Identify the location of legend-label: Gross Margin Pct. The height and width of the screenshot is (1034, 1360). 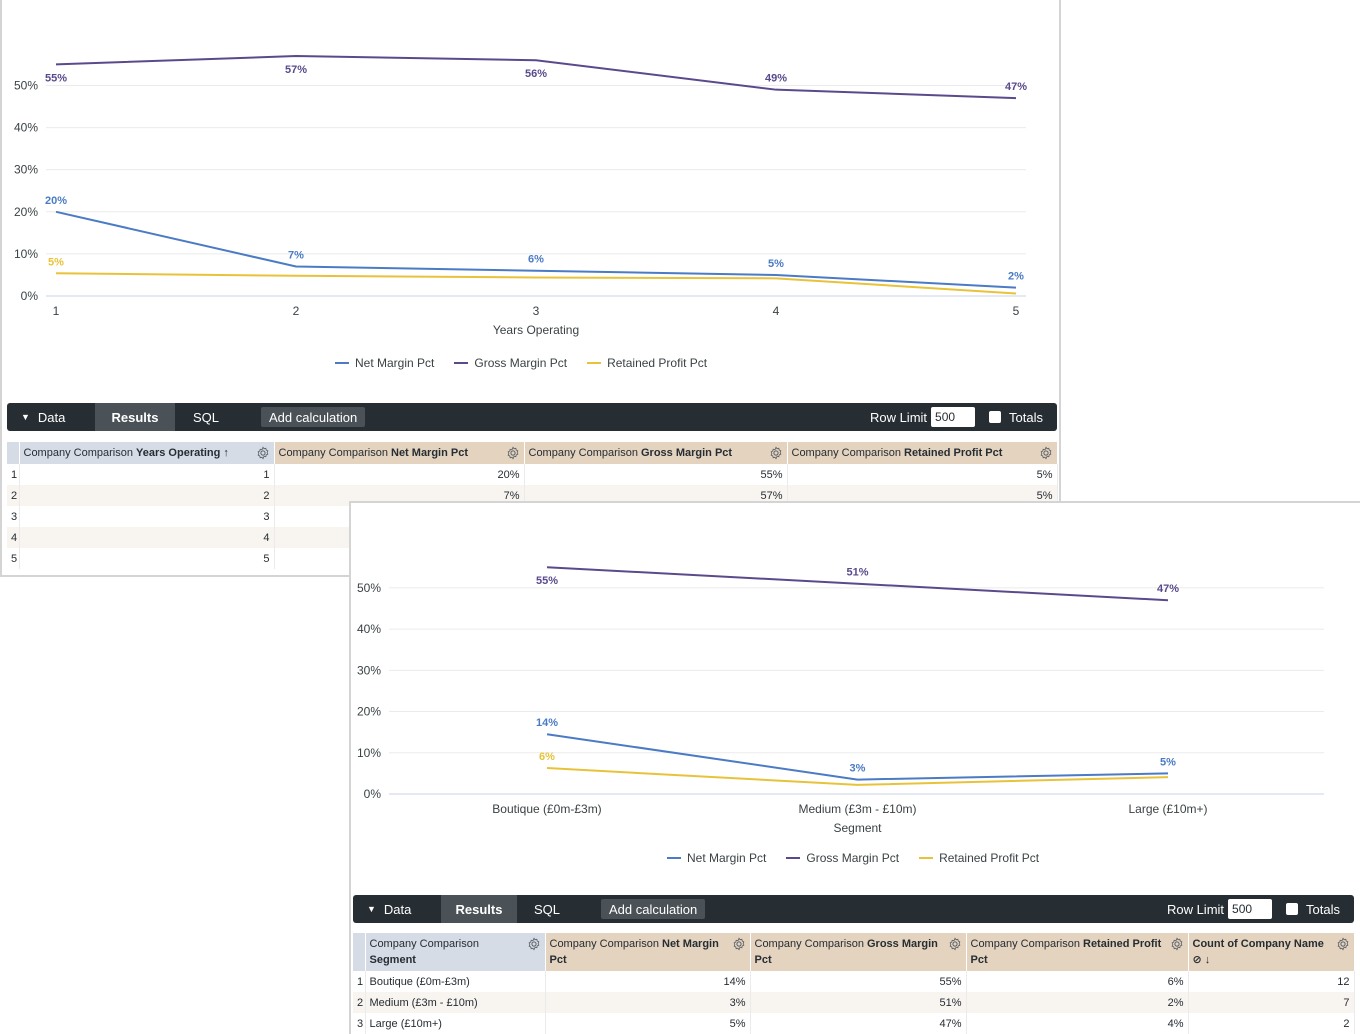
(853, 858).